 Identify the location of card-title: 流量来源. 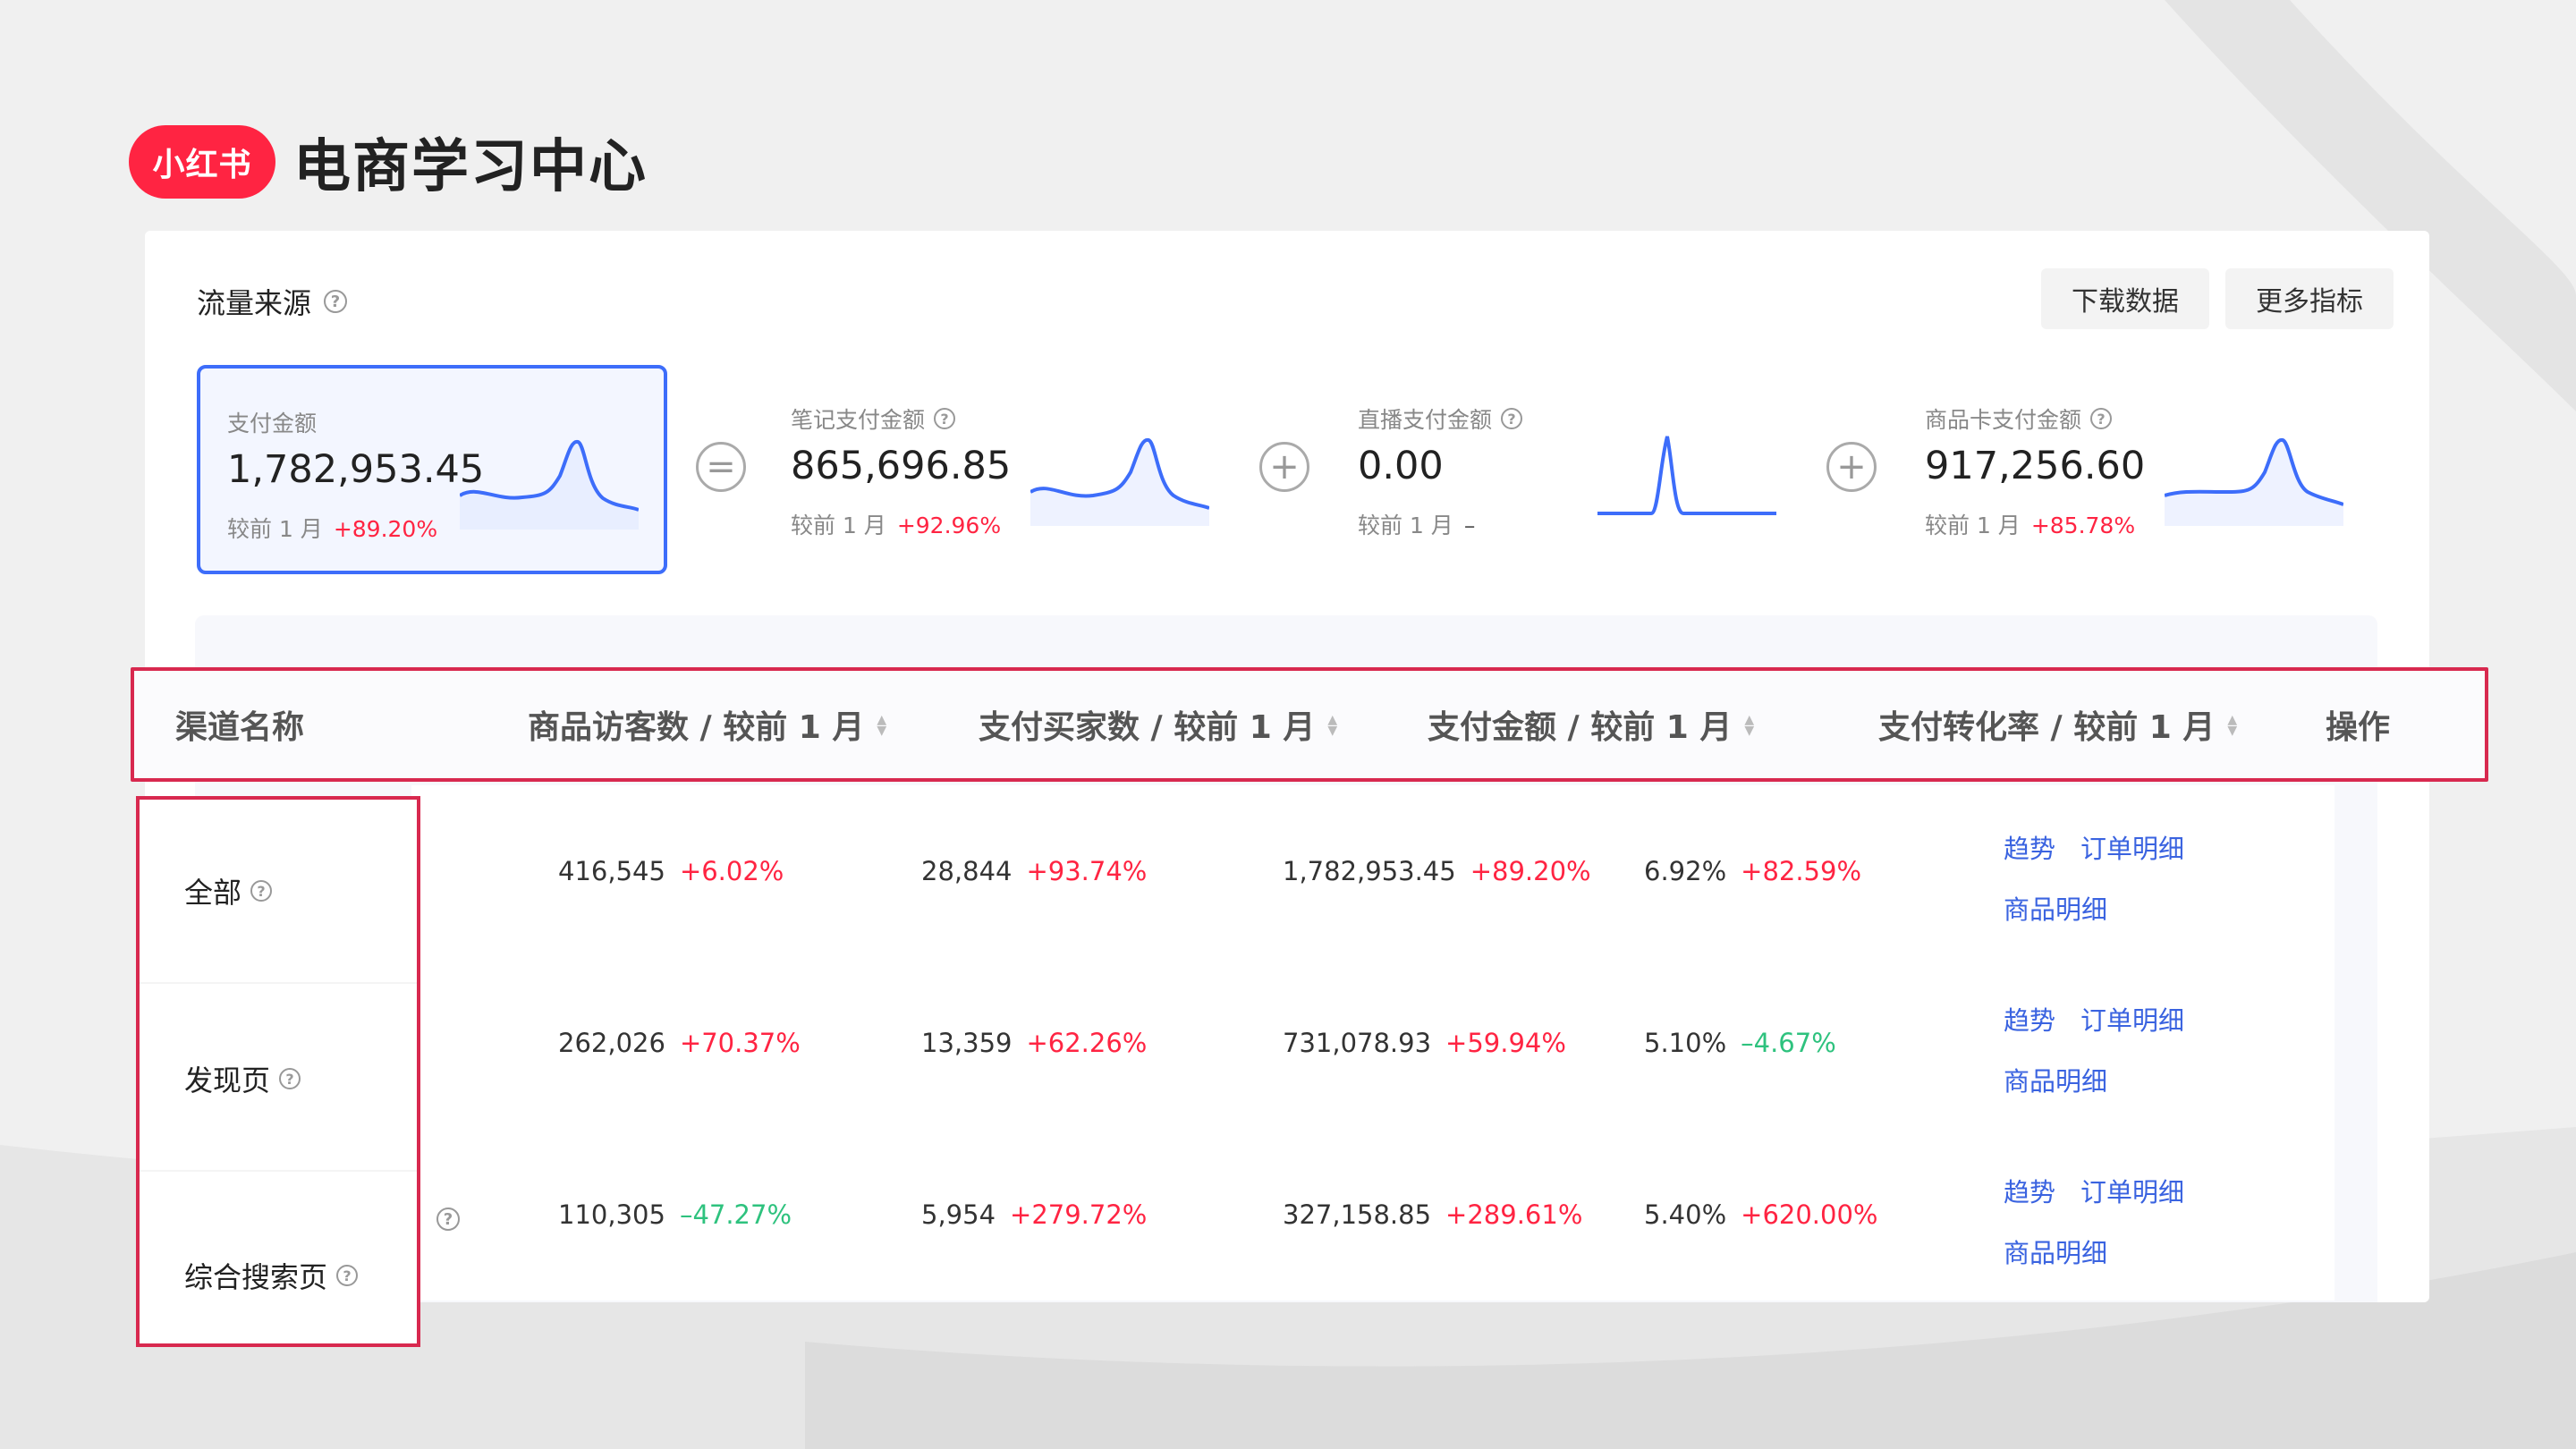
(254, 303).